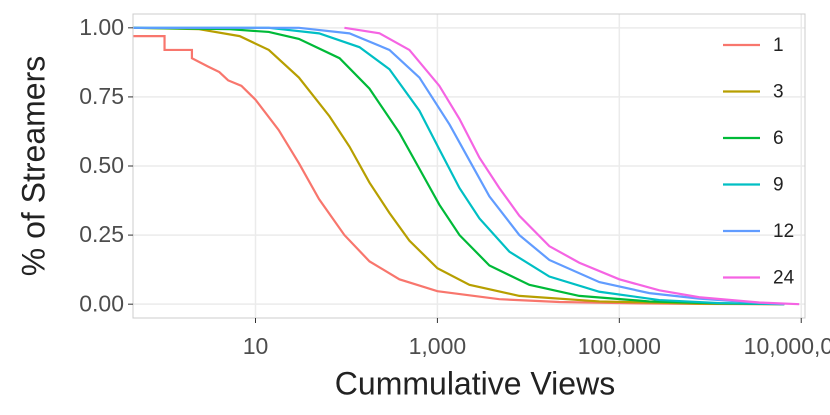 This screenshot has height=415, width=830. What do you see at coordinates (778, 185) in the screenshot?
I see `legend-label: 9` at bounding box center [778, 185].